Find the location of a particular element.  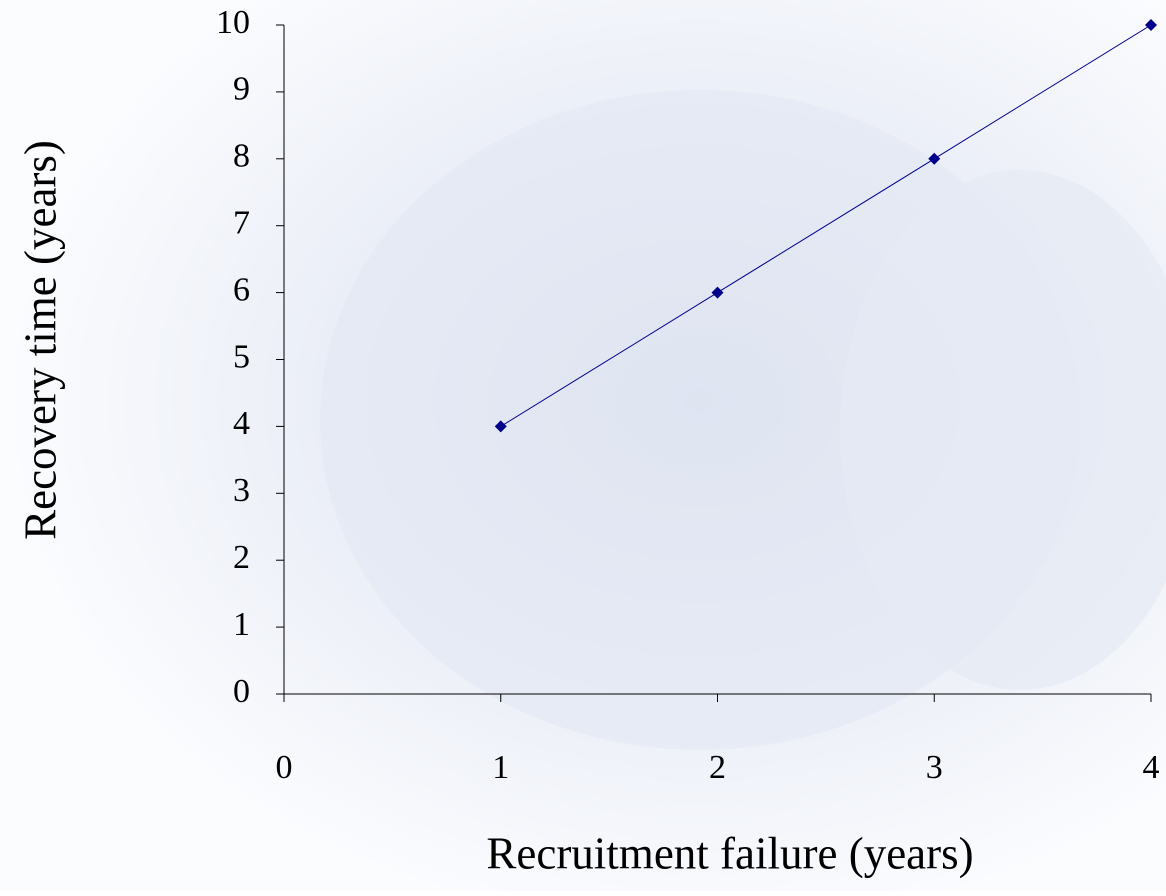

y-tick-label: 6 is located at coordinates (241, 289).